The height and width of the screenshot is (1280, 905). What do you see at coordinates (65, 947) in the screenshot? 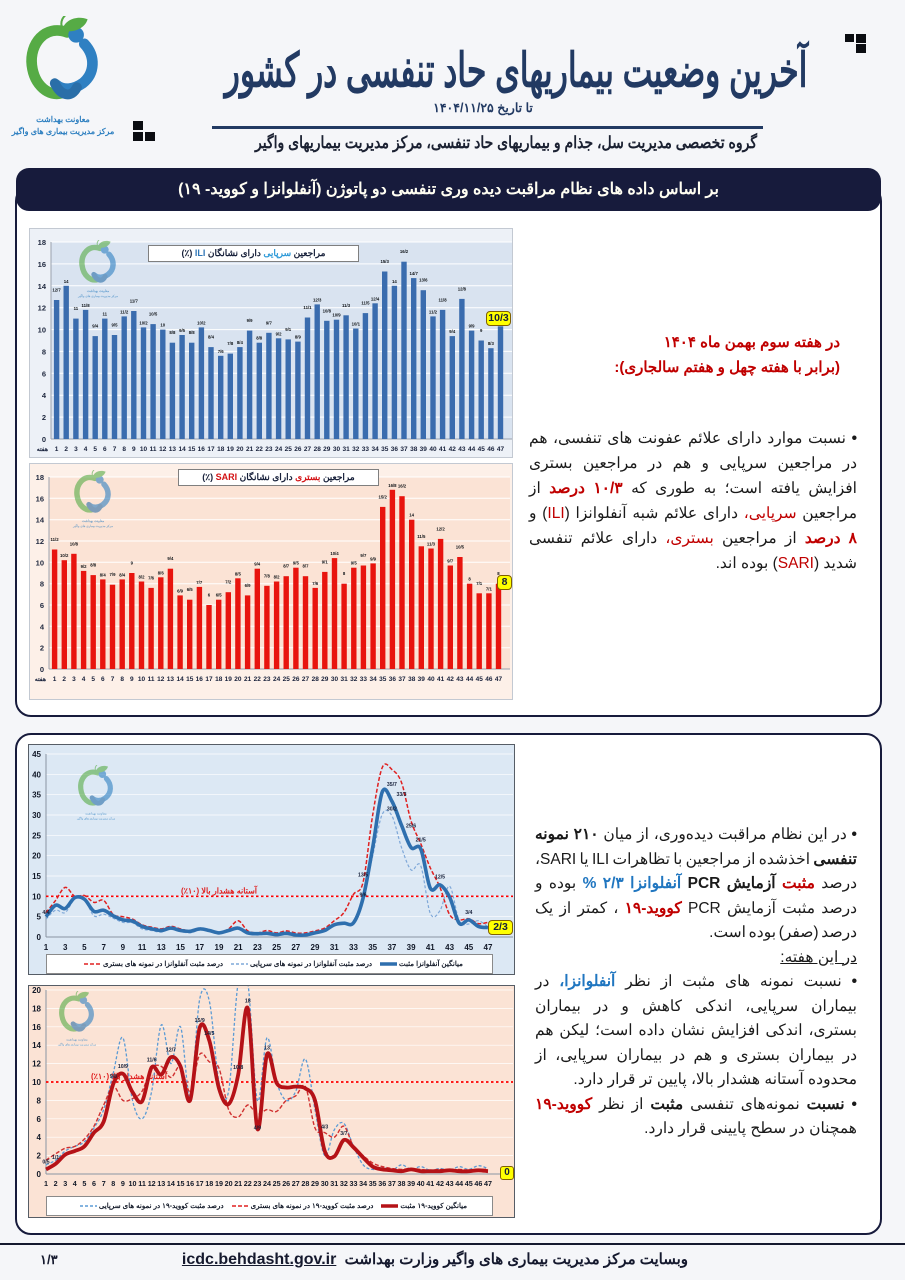
I see `svg-text: 3` at bounding box center [65, 947].